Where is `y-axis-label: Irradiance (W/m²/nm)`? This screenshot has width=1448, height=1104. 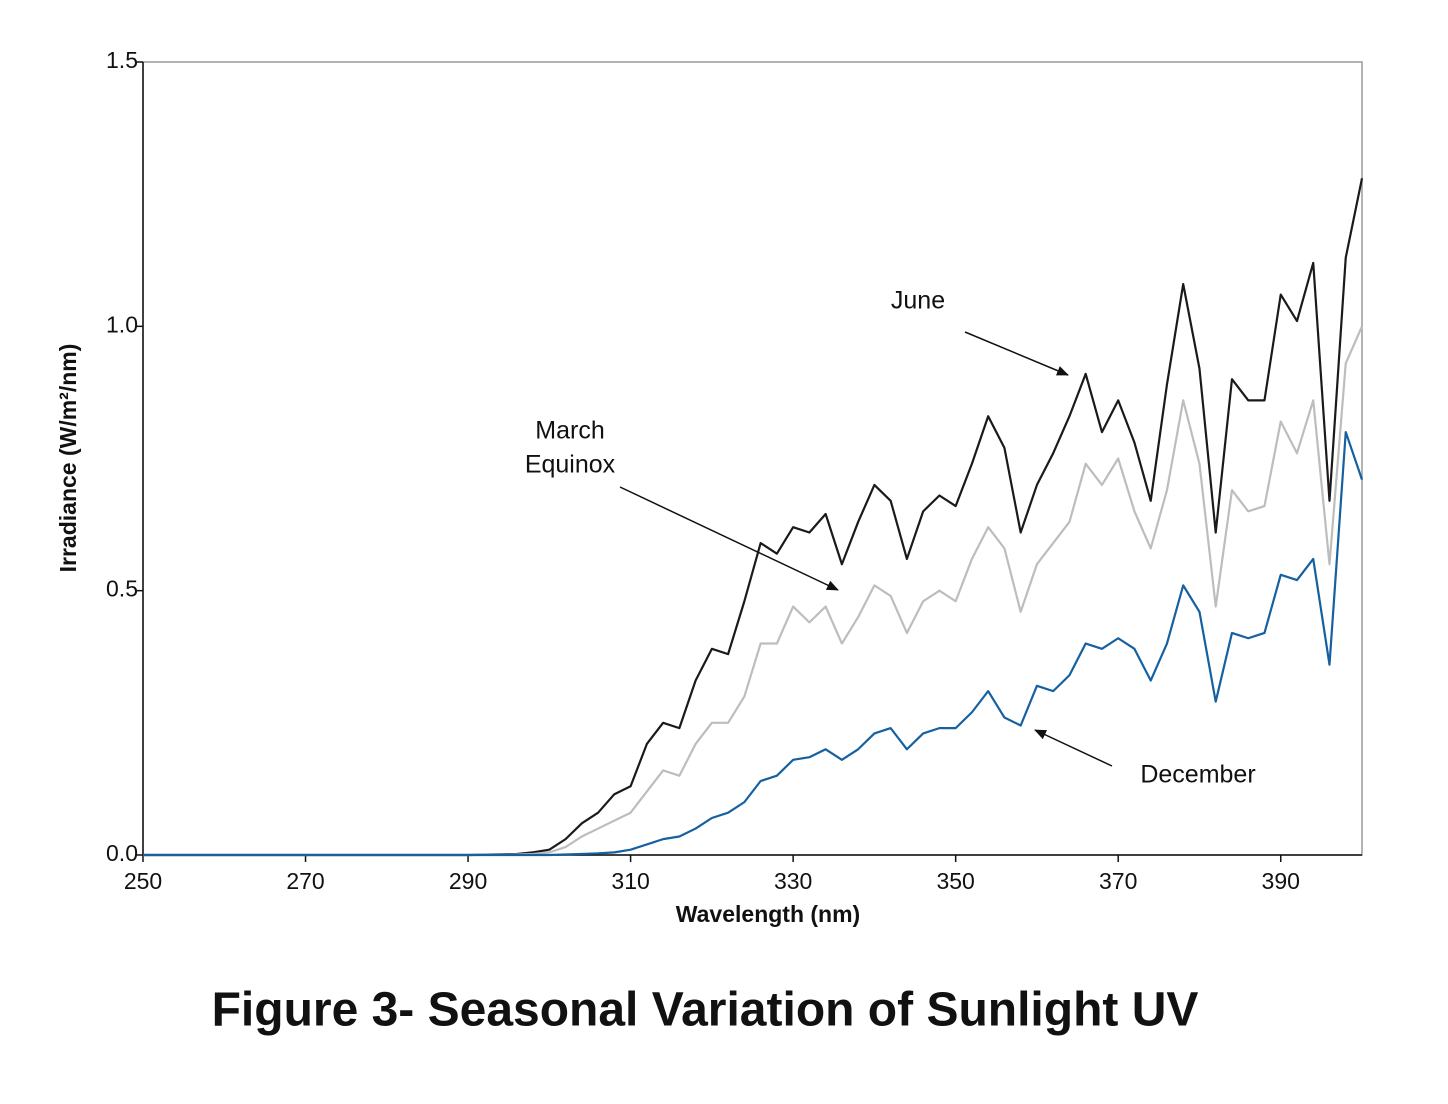 y-axis-label: Irradiance (W/m²/nm) is located at coordinates (68, 458).